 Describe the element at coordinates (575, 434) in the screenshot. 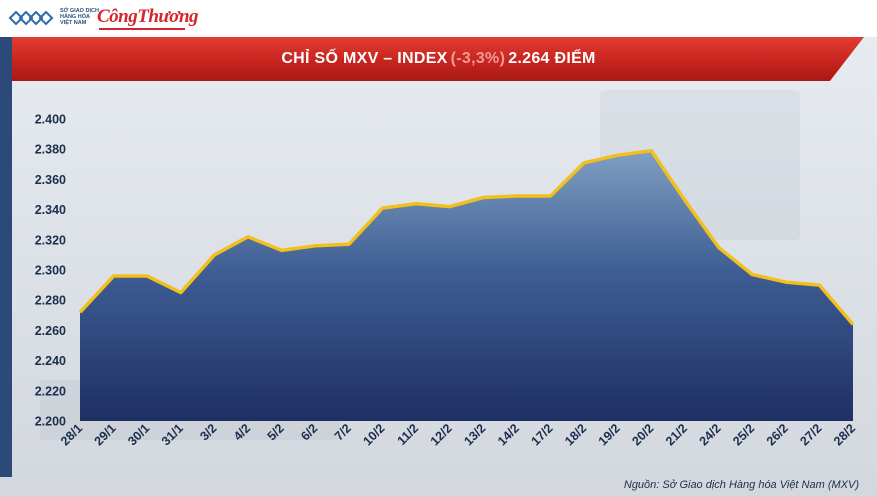

I see `x-tick-label: 18/2` at that location.